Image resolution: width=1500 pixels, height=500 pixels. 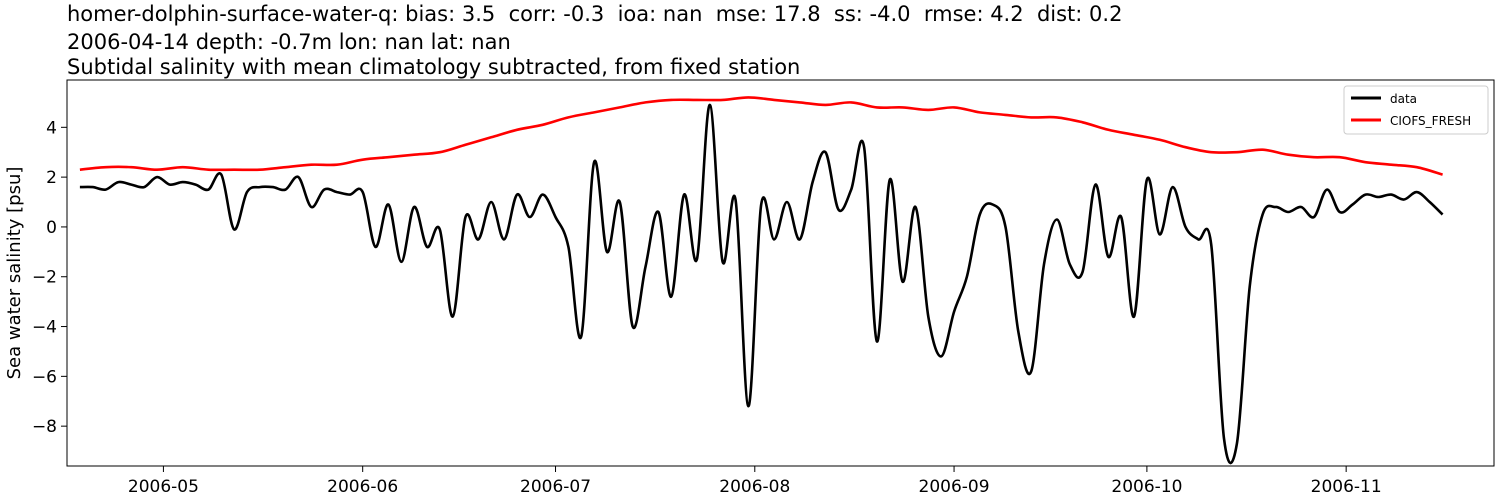 I want to click on legend-label-ciofs-fresh: CIOFS_FRESH, so click(x=1430, y=121).